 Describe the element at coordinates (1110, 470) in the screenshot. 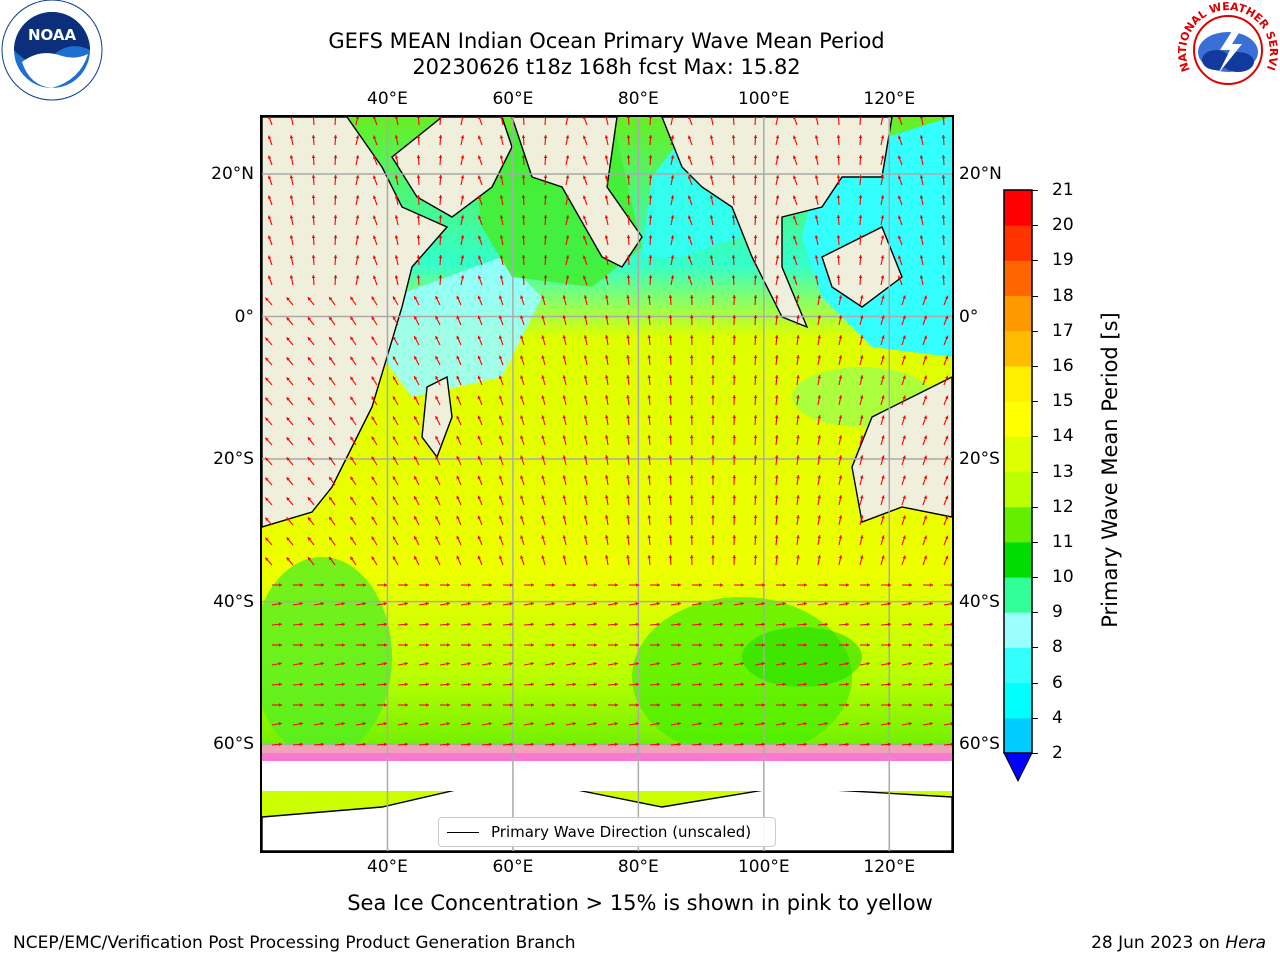

I see `colorbar-label: Primary Wave Mean Period [s]` at that location.